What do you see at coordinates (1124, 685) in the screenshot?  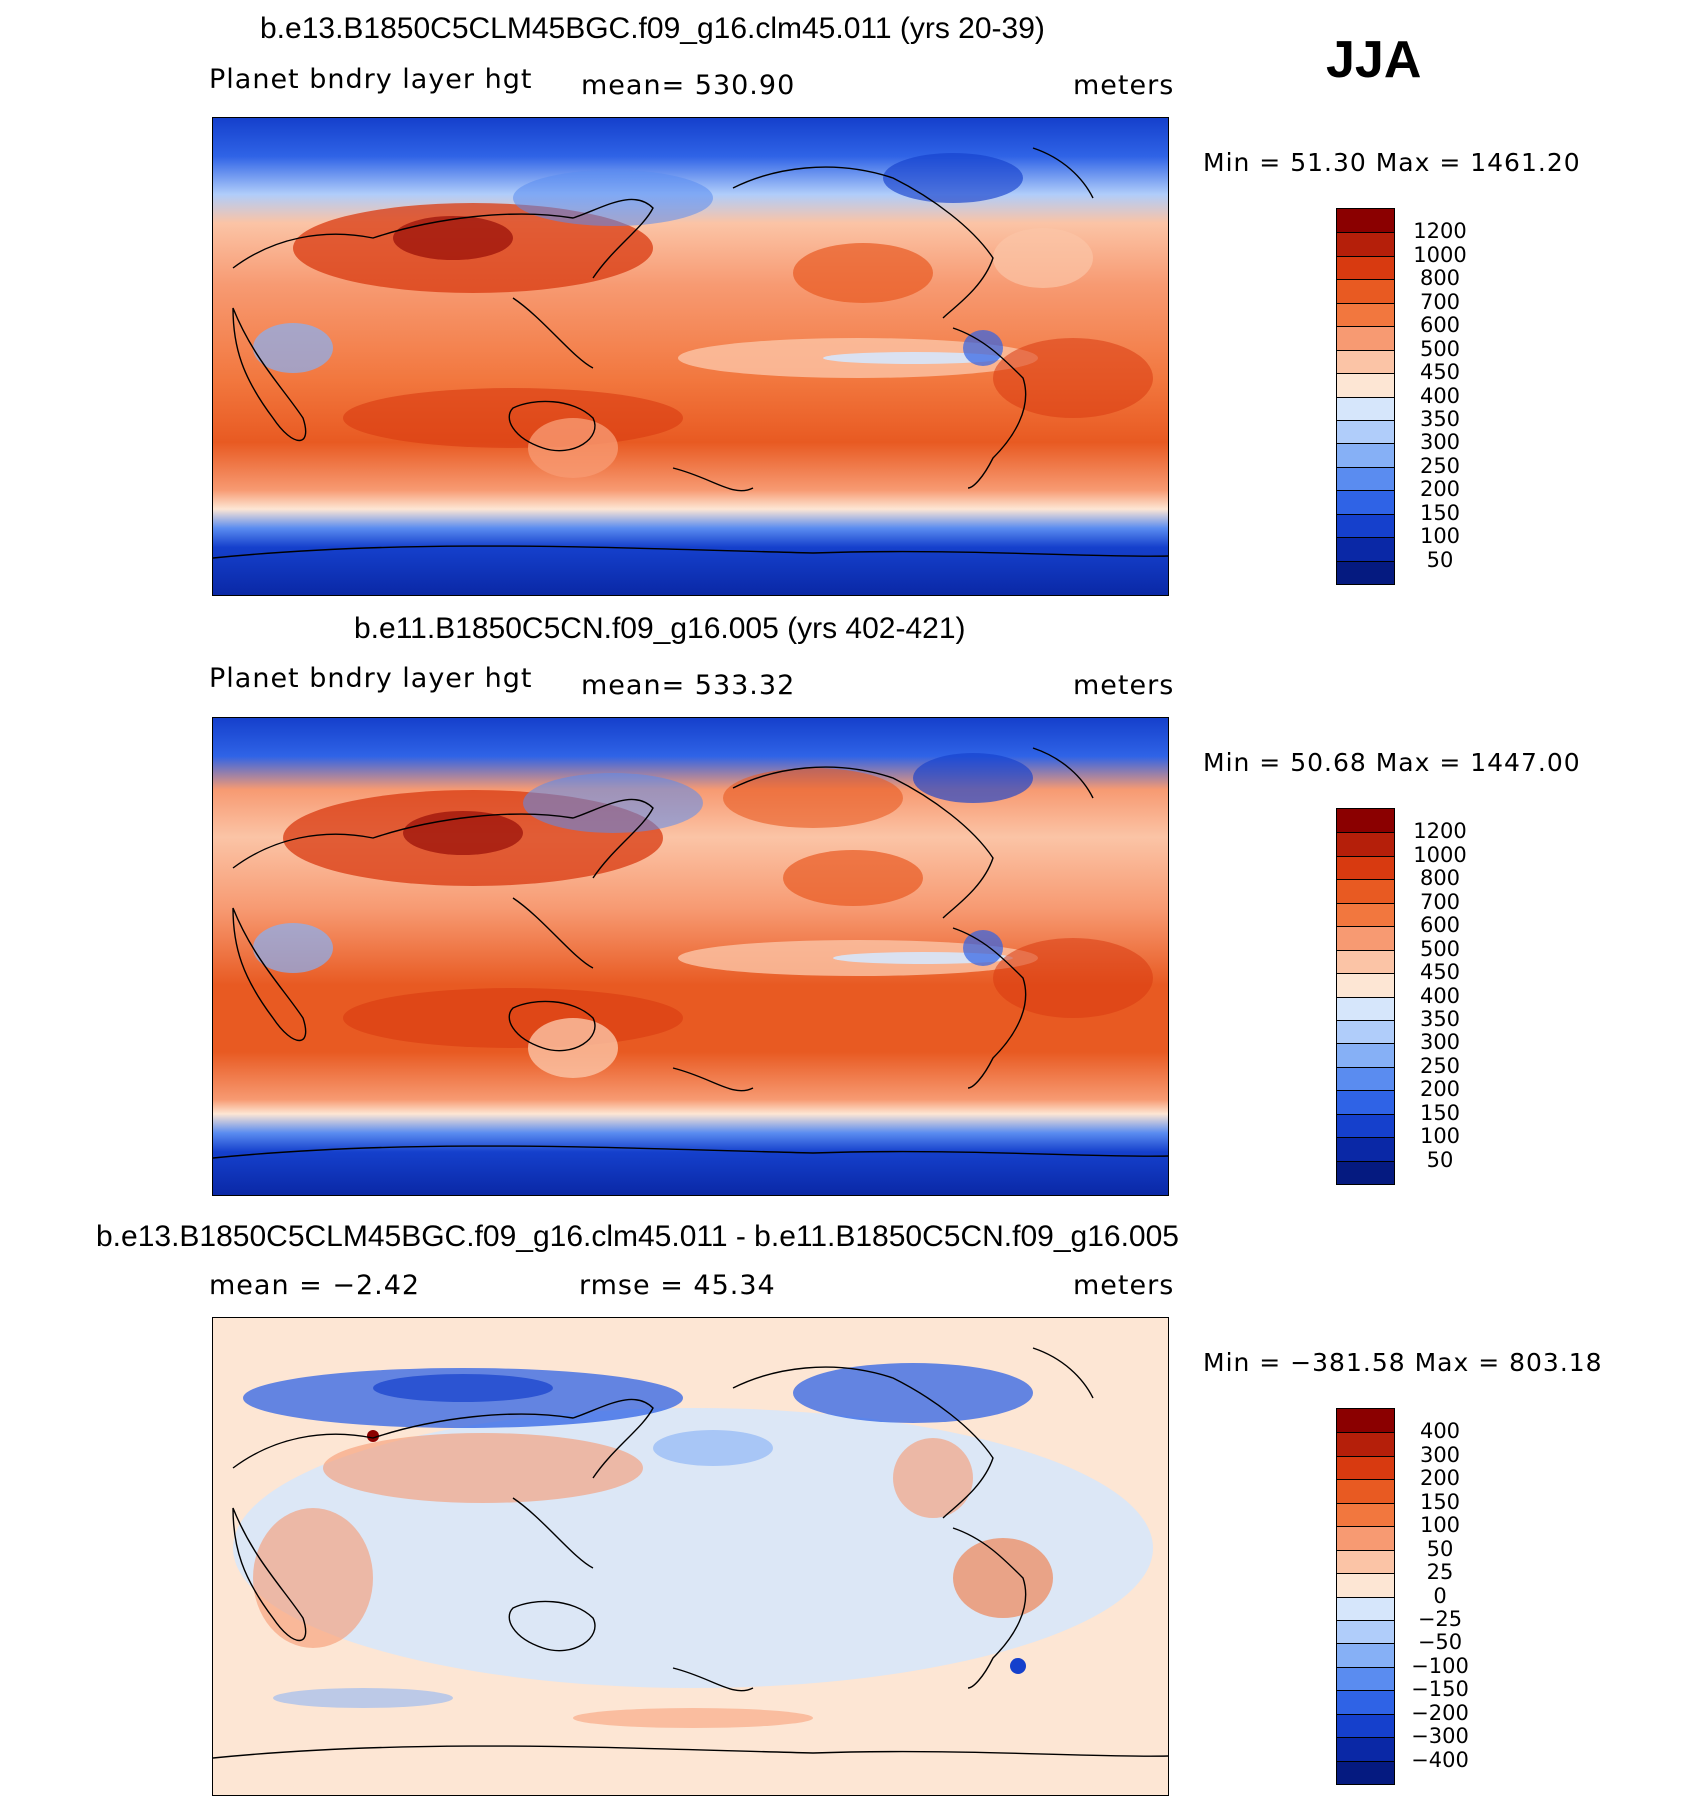 I see `panel2-units-label: meters` at bounding box center [1124, 685].